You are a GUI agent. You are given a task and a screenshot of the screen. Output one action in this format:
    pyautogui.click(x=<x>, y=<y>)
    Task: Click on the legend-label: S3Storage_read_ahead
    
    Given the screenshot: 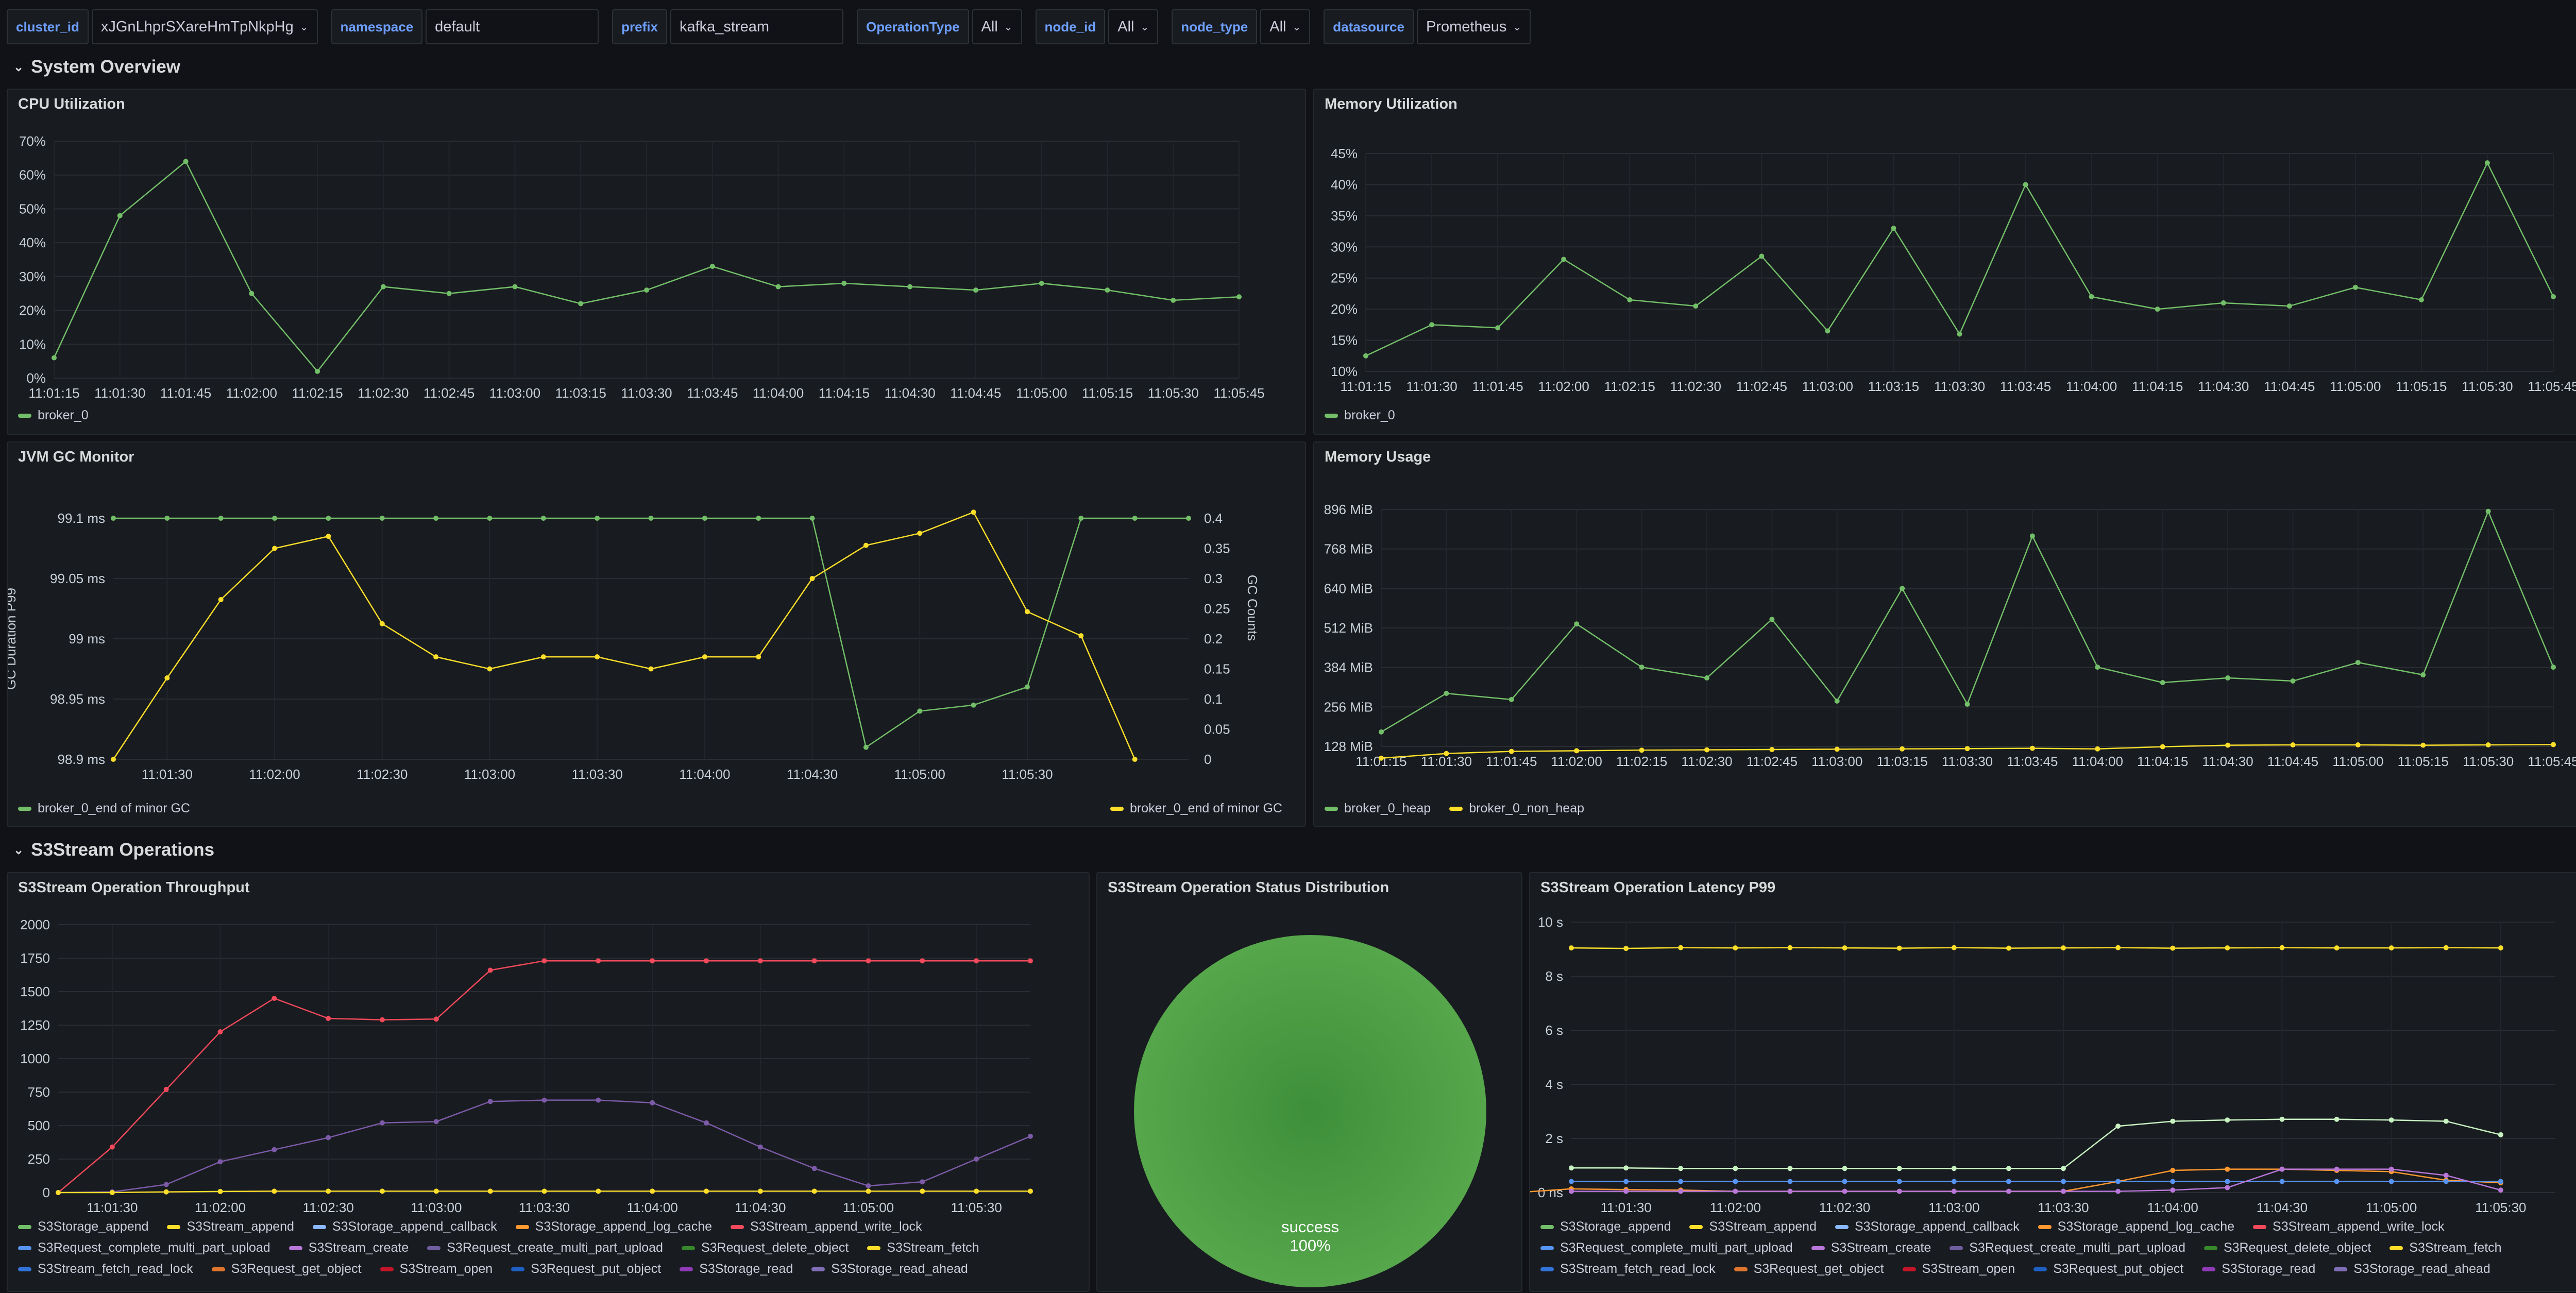 What is the action you would take?
    pyautogui.click(x=2421, y=1269)
    